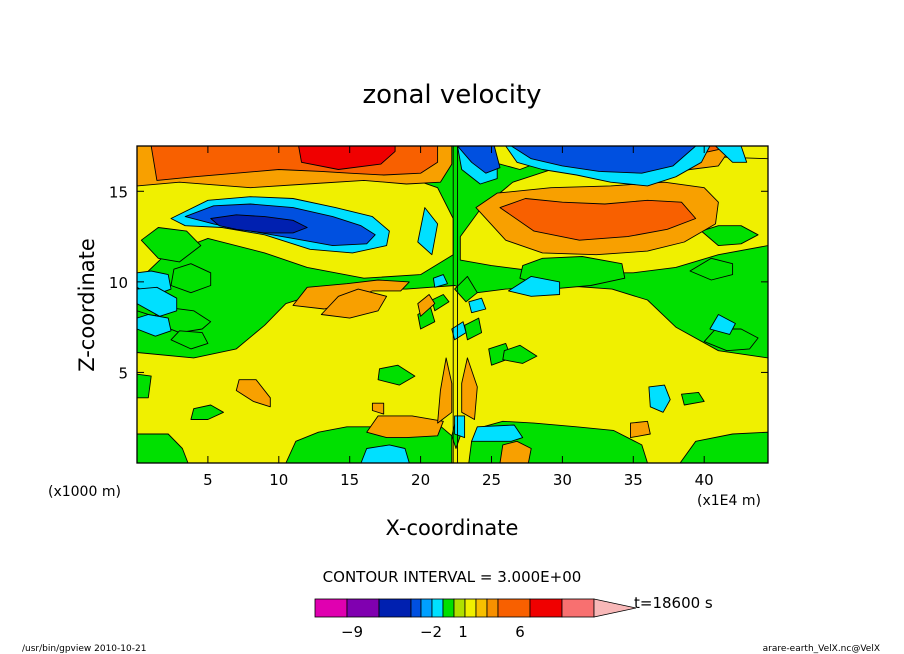 The image size is (904, 654). What do you see at coordinates (562, 480) in the screenshot?
I see `x-tick-label-5: 30` at bounding box center [562, 480].